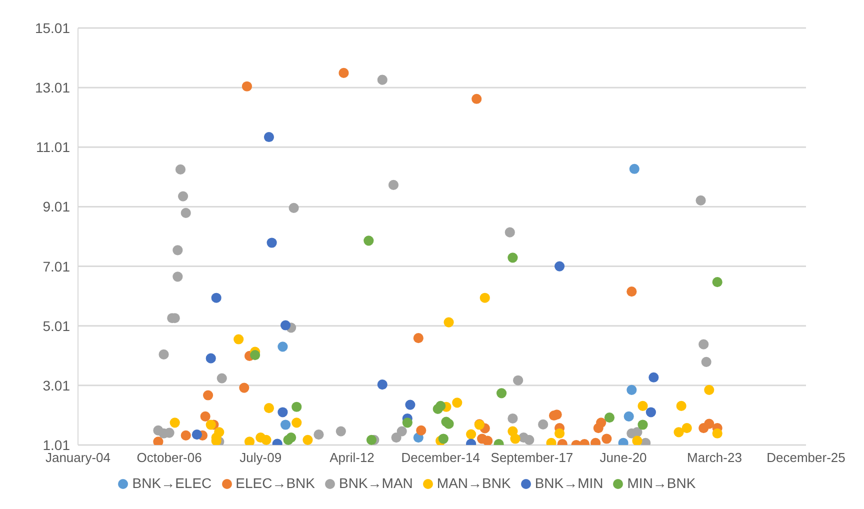 This screenshot has width=864, height=509. Describe the element at coordinates (56, 266) in the screenshot. I see `y-tick-label: 7.01` at that location.